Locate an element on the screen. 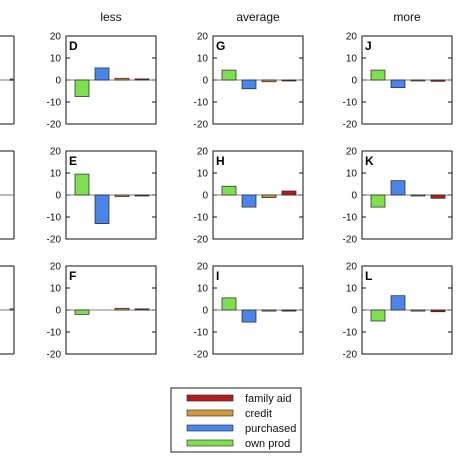  panel-letter: I is located at coordinates (217, 276).